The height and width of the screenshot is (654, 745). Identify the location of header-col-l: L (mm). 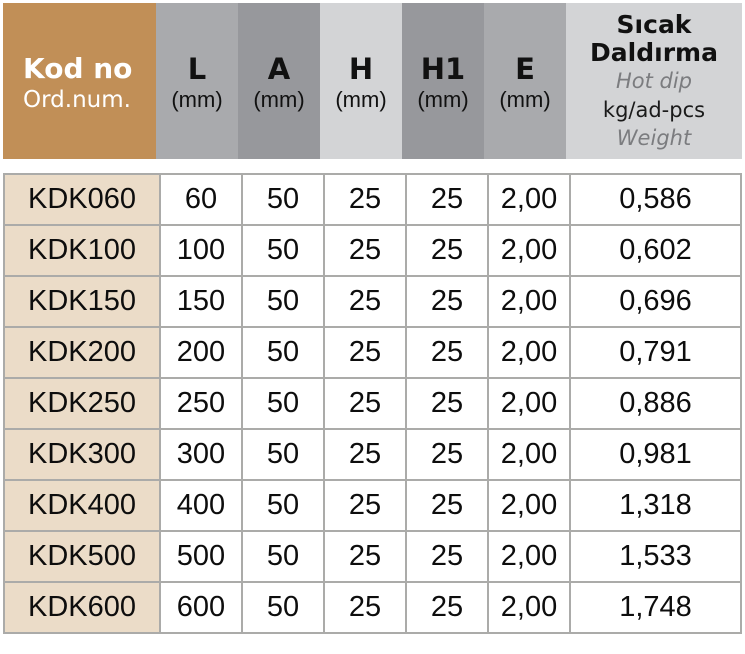
(197, 81).